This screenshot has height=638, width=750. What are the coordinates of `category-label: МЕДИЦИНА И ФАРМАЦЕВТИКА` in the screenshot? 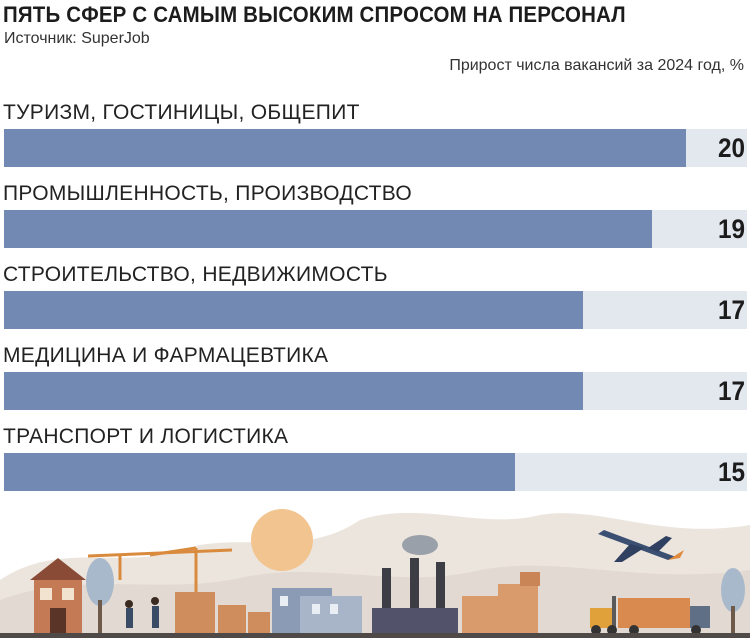 It's located at (166, 355).